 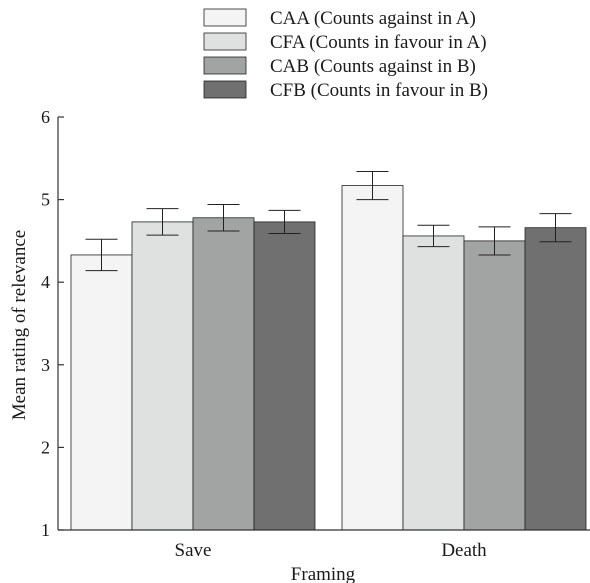 What do you see at coordinates (379, 90) in the screenshot?
I see `legend-label: CFB (Counts in favour in B)` at bounding box center [379, 90].